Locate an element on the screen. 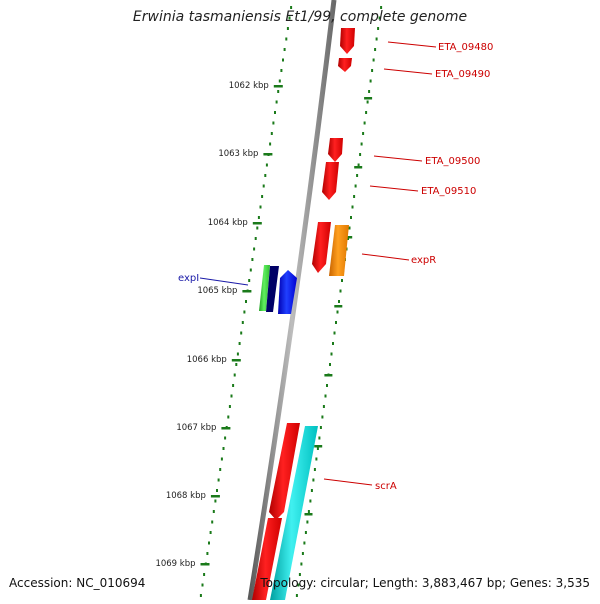  gene-scra is located at coordinates (294, 513).